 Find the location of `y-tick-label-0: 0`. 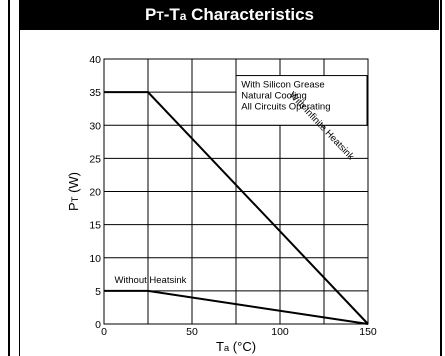

y-tick-label-0: 0 is located at coordinates (98, 325).